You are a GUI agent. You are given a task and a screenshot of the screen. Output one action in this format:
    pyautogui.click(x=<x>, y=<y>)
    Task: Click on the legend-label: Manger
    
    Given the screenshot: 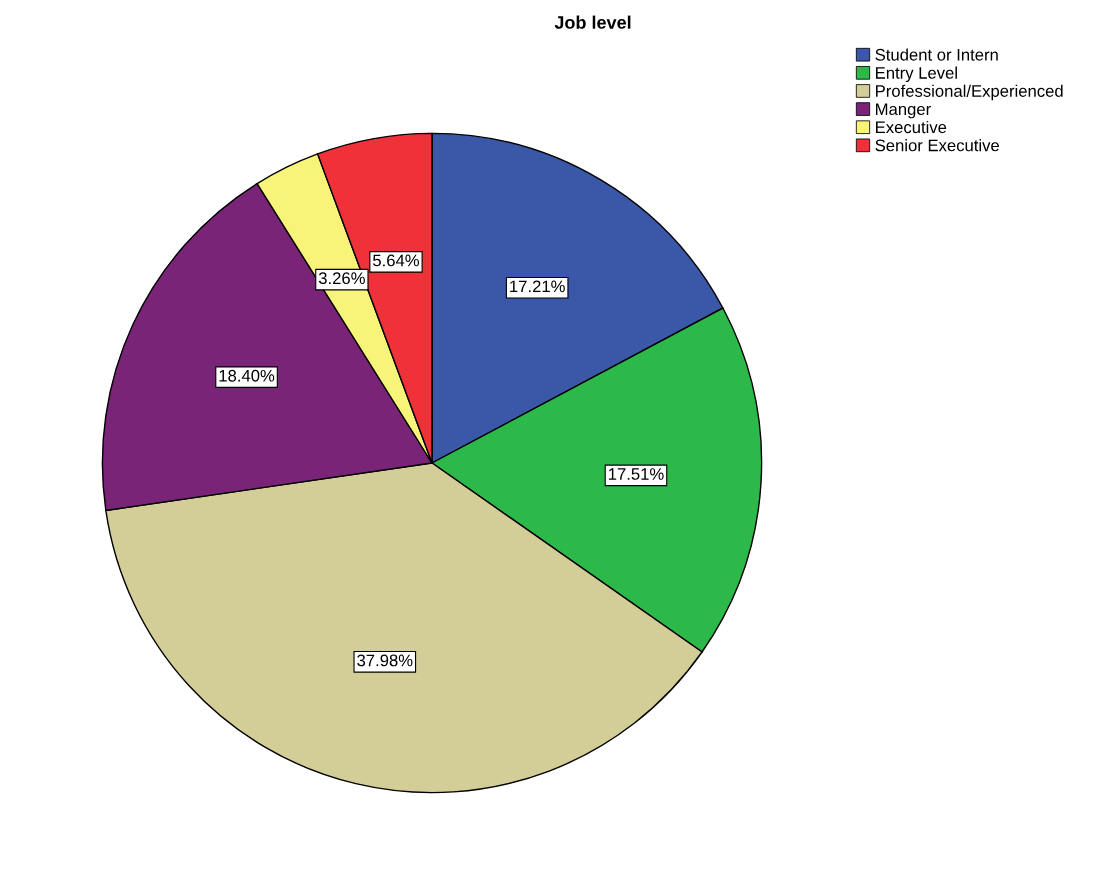 What is the action you would take?
    pyautogui.click(x=903, y=111)
    